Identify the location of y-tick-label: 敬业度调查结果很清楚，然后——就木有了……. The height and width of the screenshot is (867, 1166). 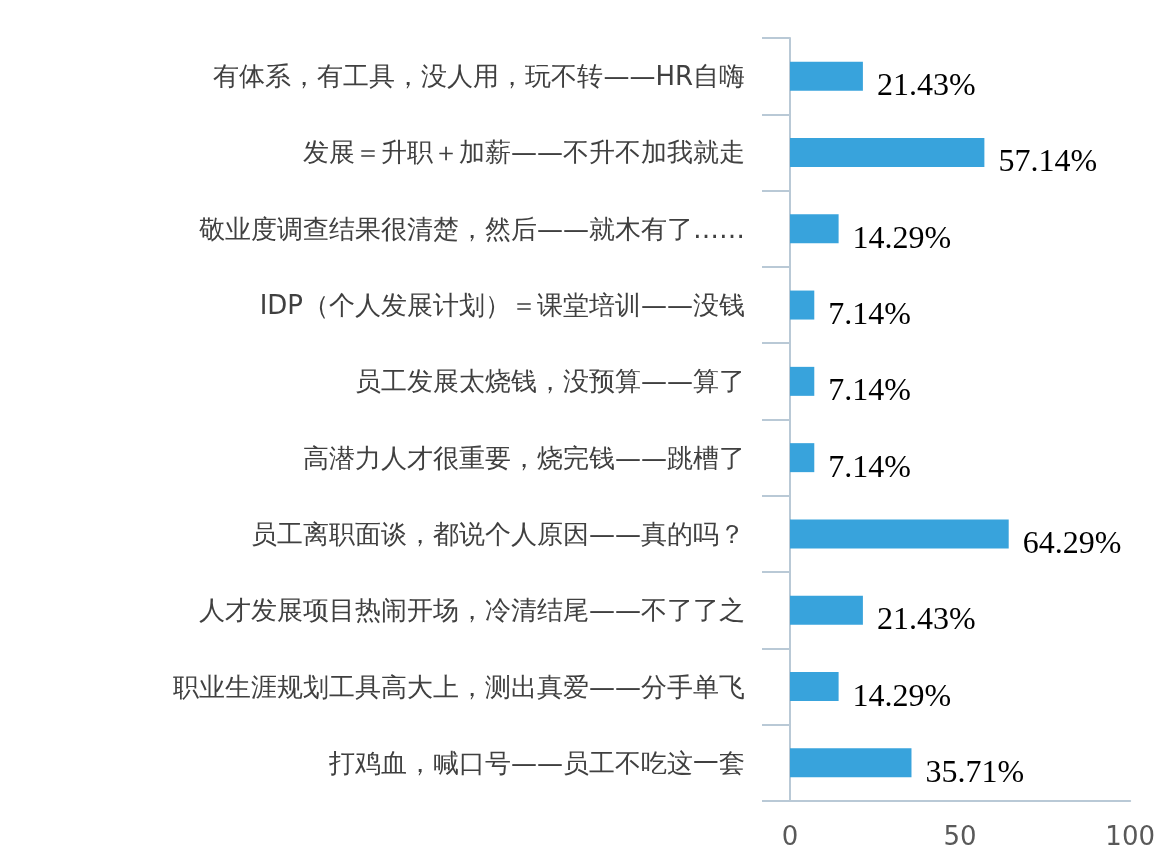
(472, 228).